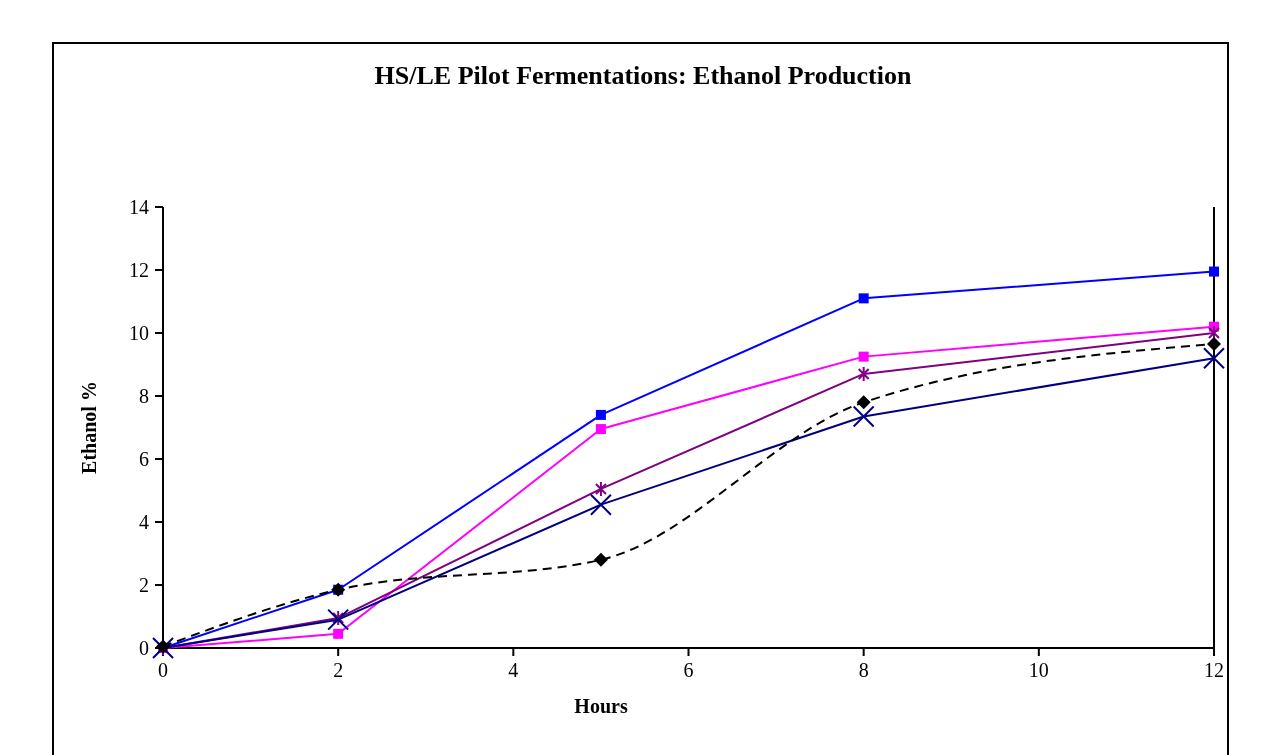  I want to click on x-tick-label: 12, so click(1214, 670).